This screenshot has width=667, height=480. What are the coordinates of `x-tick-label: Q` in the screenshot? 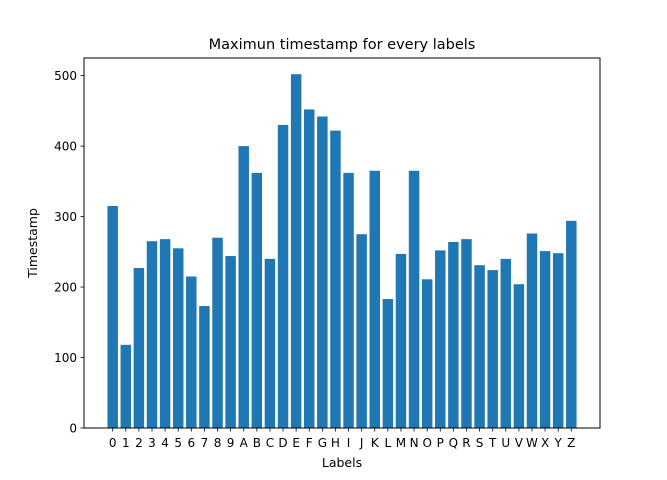 It's located at (453, 443).